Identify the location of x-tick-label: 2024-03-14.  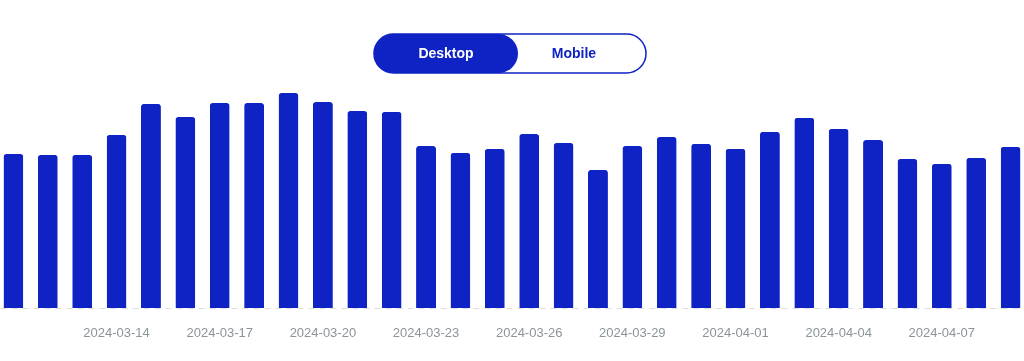
(116, 332).